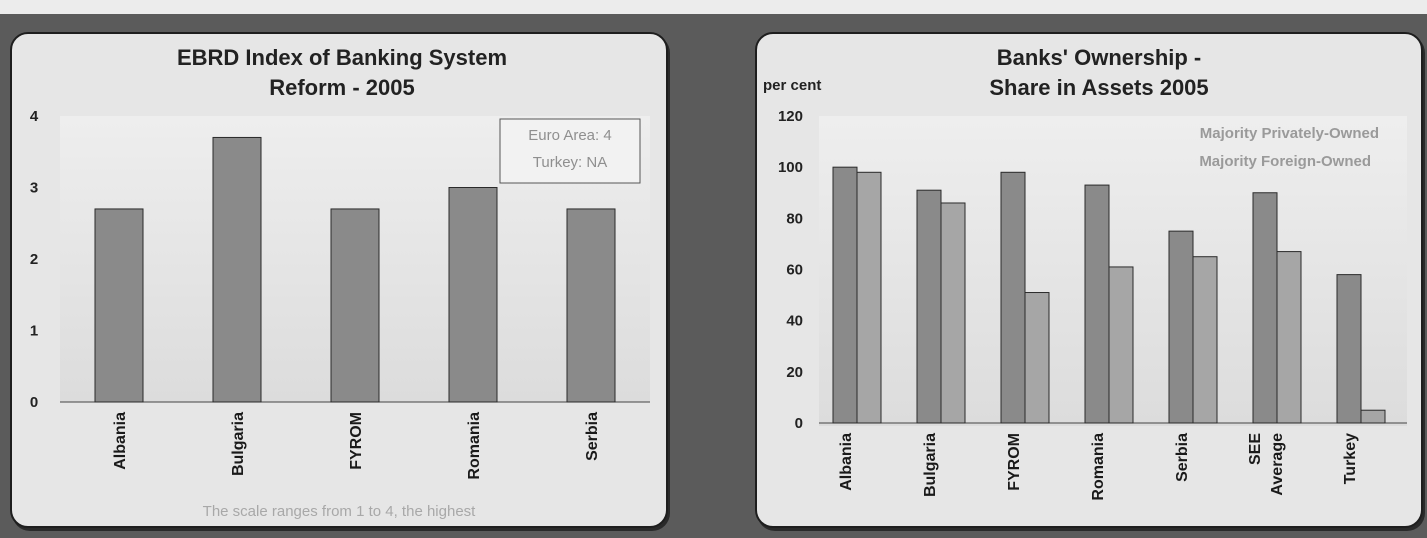 Image resolution: width=1427 pixels, height=538 pixels. Describe the element at coordinates (237, 269) in the screenshot. I see `bar-bulgaria` at that location.